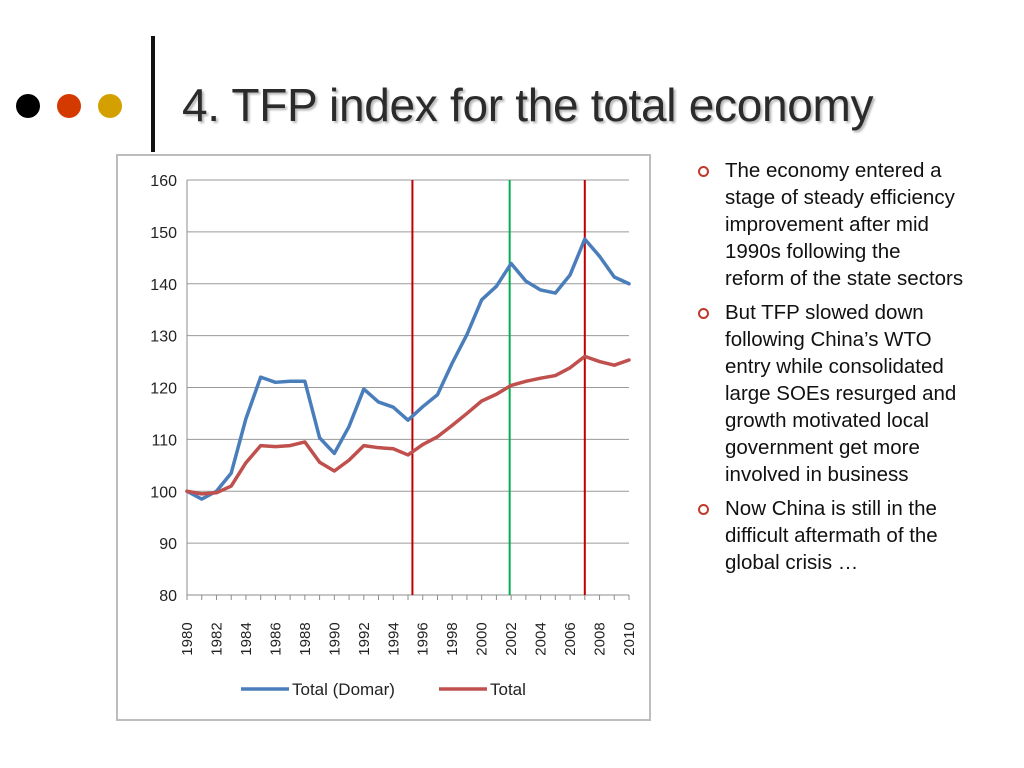 Image resolution: width=1024 pixels, height=768 pixels. Describe the element at coordinates (163, 181) in the screenshot. I see `y-tick-label: 160` at that location.